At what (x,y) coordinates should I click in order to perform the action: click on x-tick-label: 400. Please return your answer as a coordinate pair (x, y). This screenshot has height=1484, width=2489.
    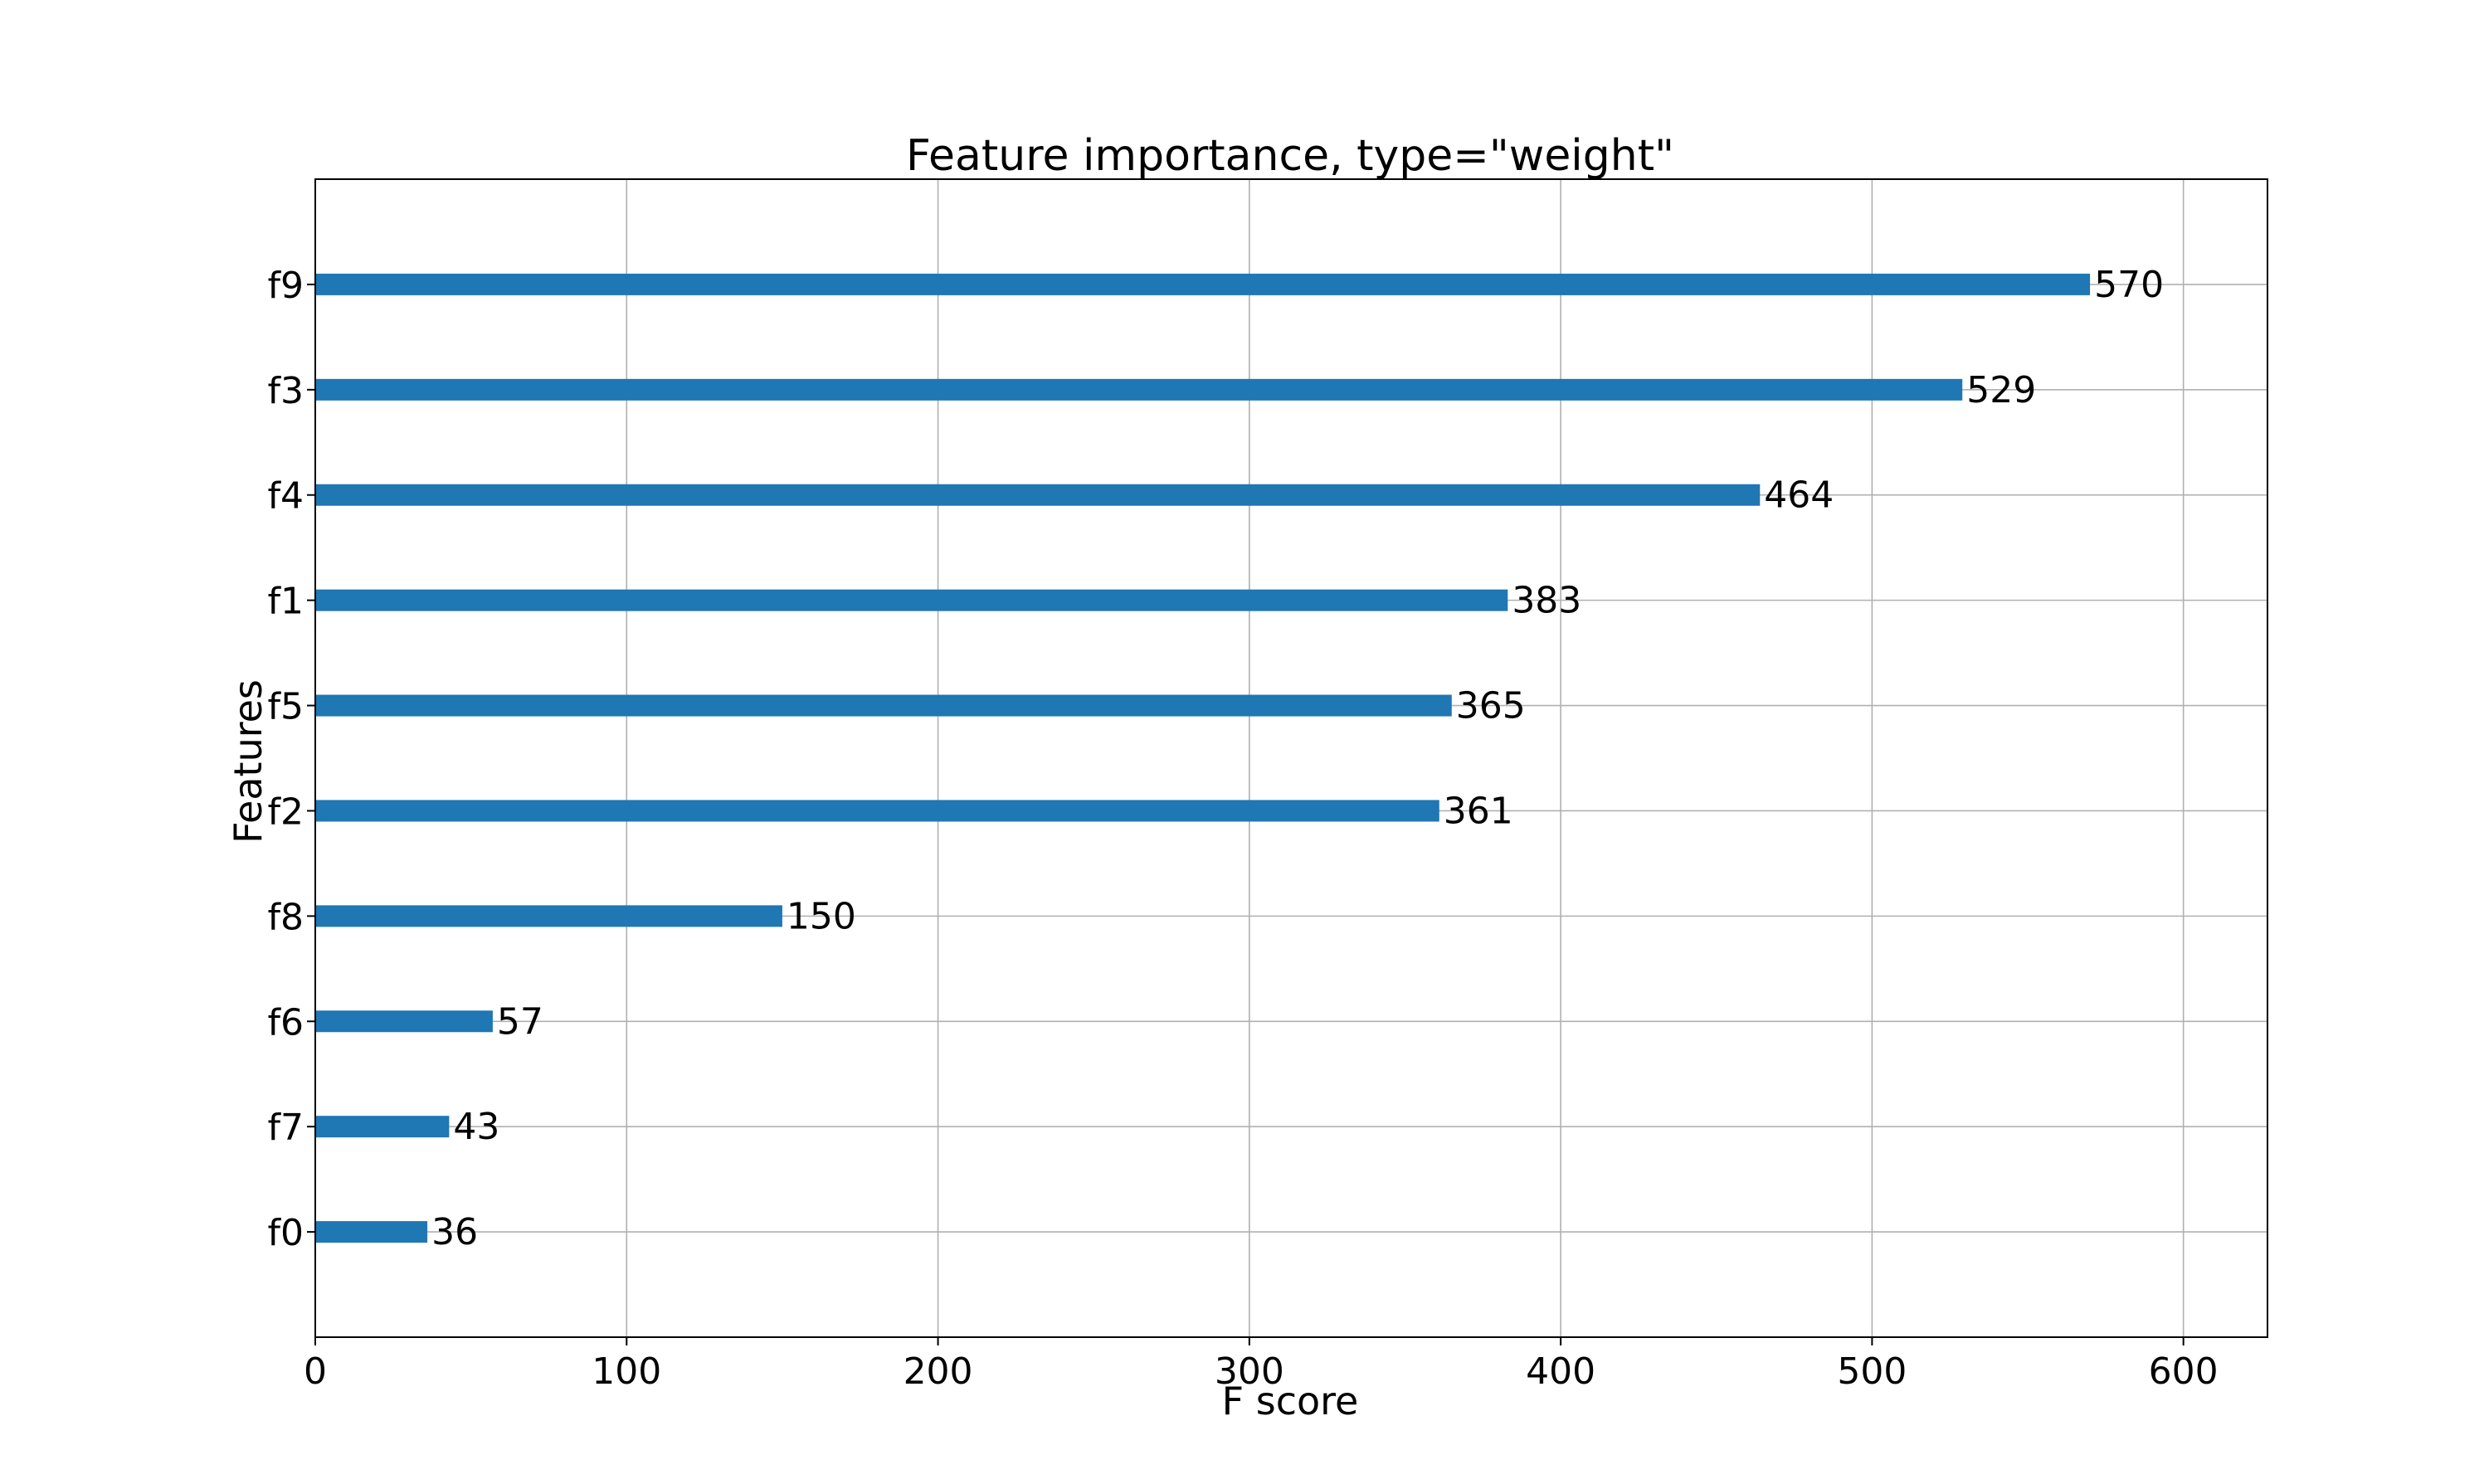
    Looking at the image, I should click on (1560, 1371).